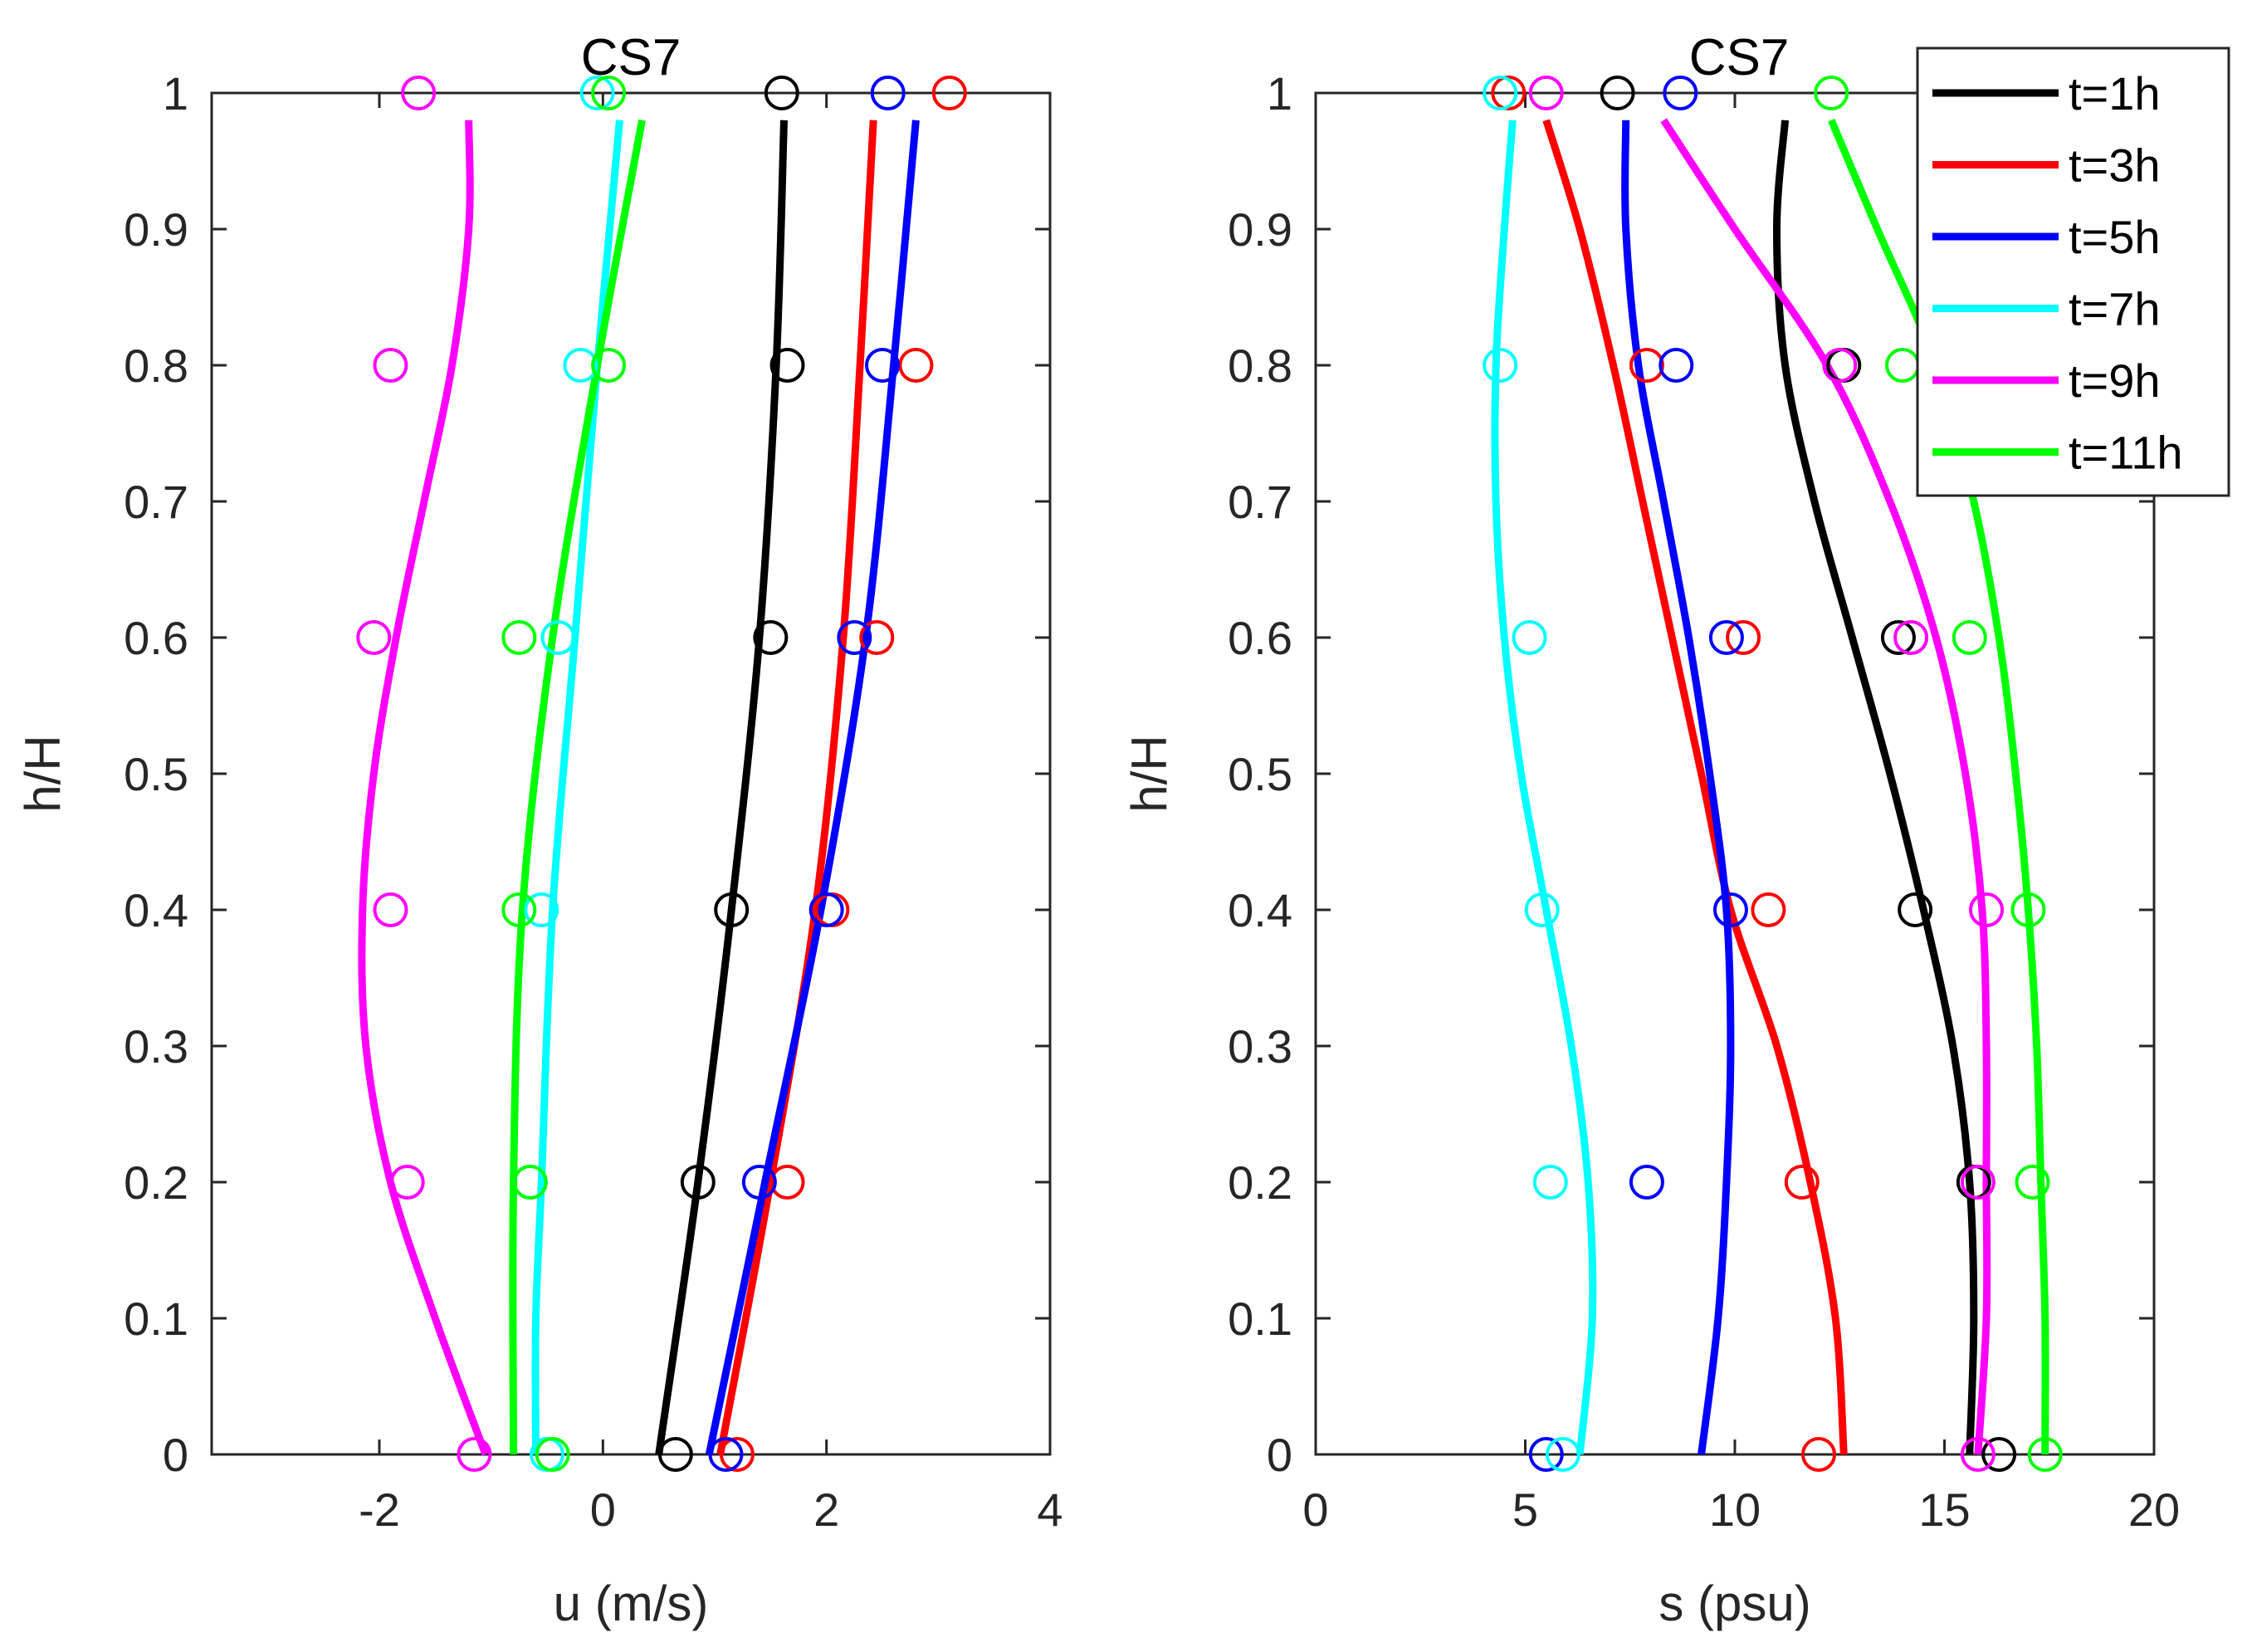  What do you see at coordinates (2115, 380) in the screenshot?
I see `legend-label-t9: t=9h` at bounding box center [2115, 380].